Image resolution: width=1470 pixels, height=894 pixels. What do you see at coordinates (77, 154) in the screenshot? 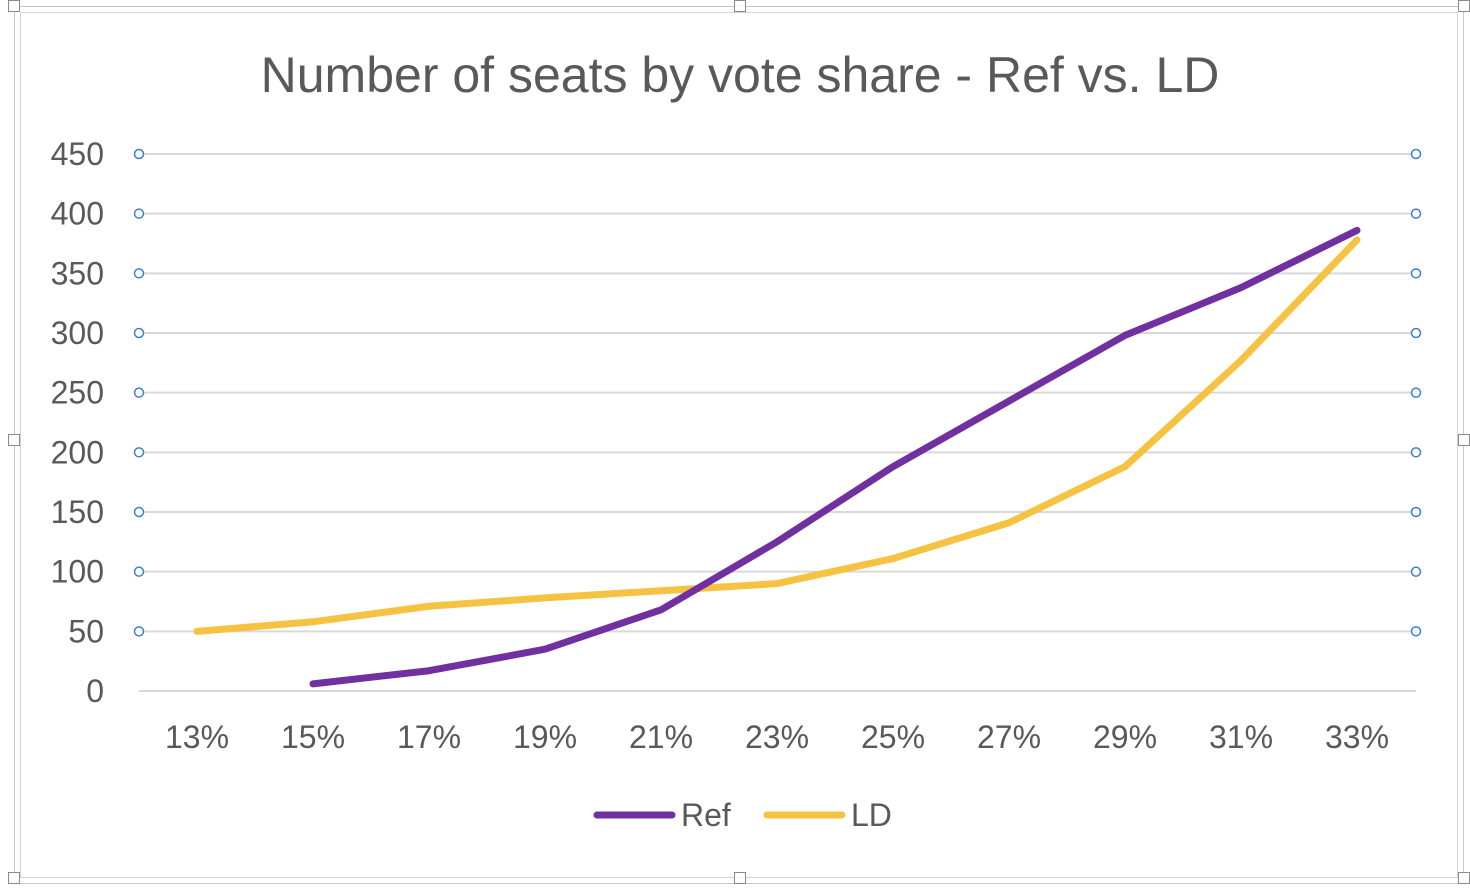
I see `y-tick-label: 450` at bounding box center [77, 154].